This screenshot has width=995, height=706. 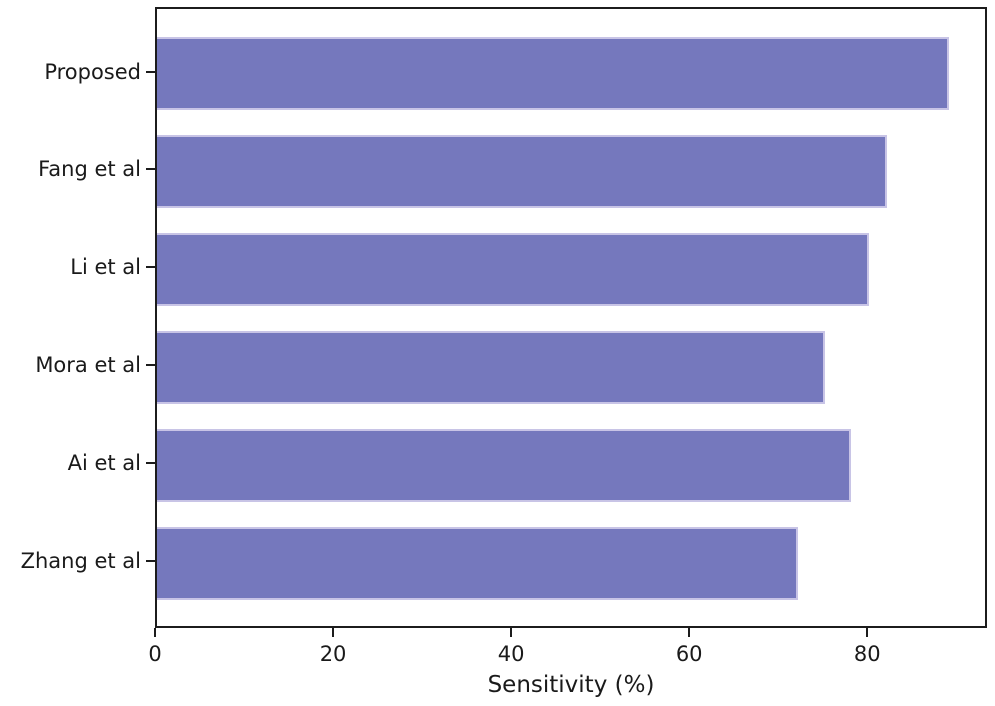 I want to click on bar-zhang-et-al, so click(x=478, y=563).